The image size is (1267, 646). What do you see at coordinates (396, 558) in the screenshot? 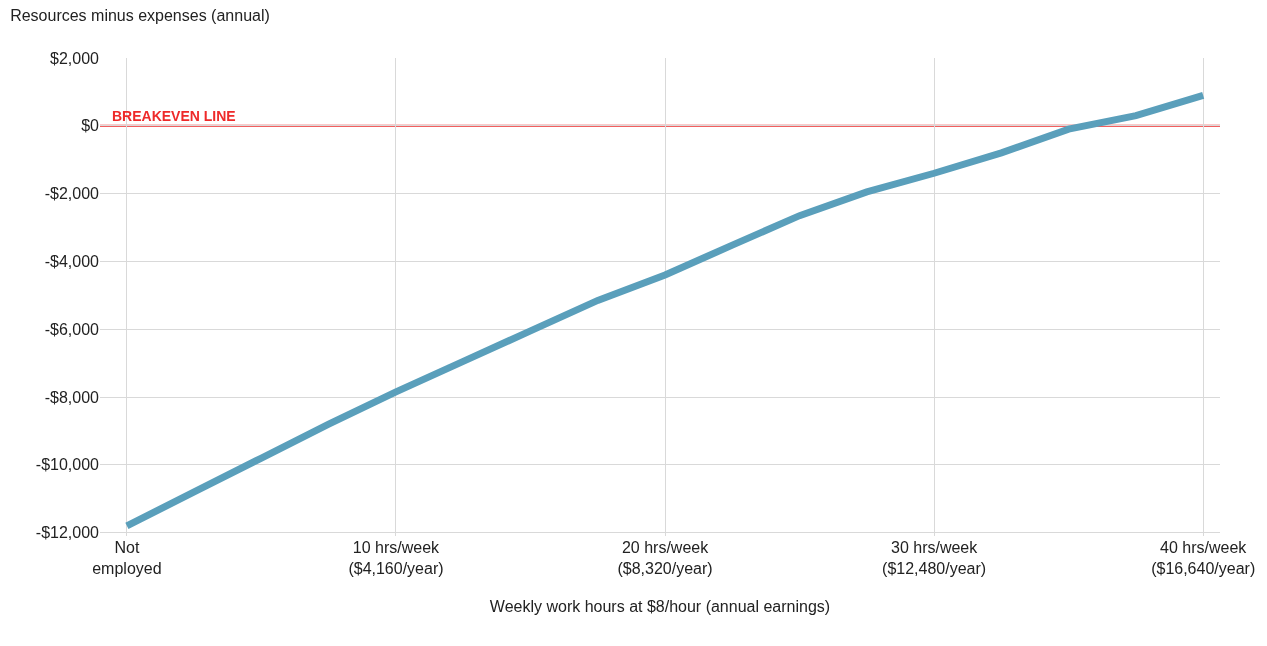
I see `x-tick-label: 10 hrs/week ($4,160/year)` at bounding box center [396, 558].